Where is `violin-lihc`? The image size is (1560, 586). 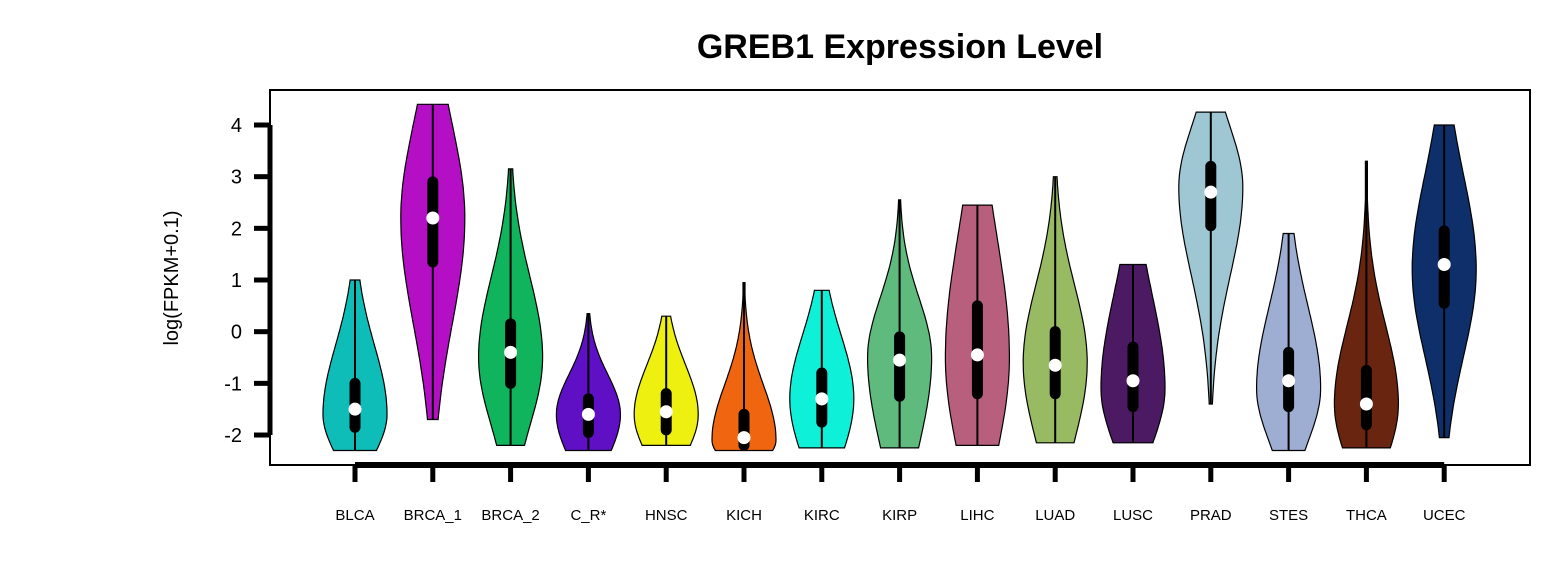
violin-lihc is located at coordinates (977, 325).